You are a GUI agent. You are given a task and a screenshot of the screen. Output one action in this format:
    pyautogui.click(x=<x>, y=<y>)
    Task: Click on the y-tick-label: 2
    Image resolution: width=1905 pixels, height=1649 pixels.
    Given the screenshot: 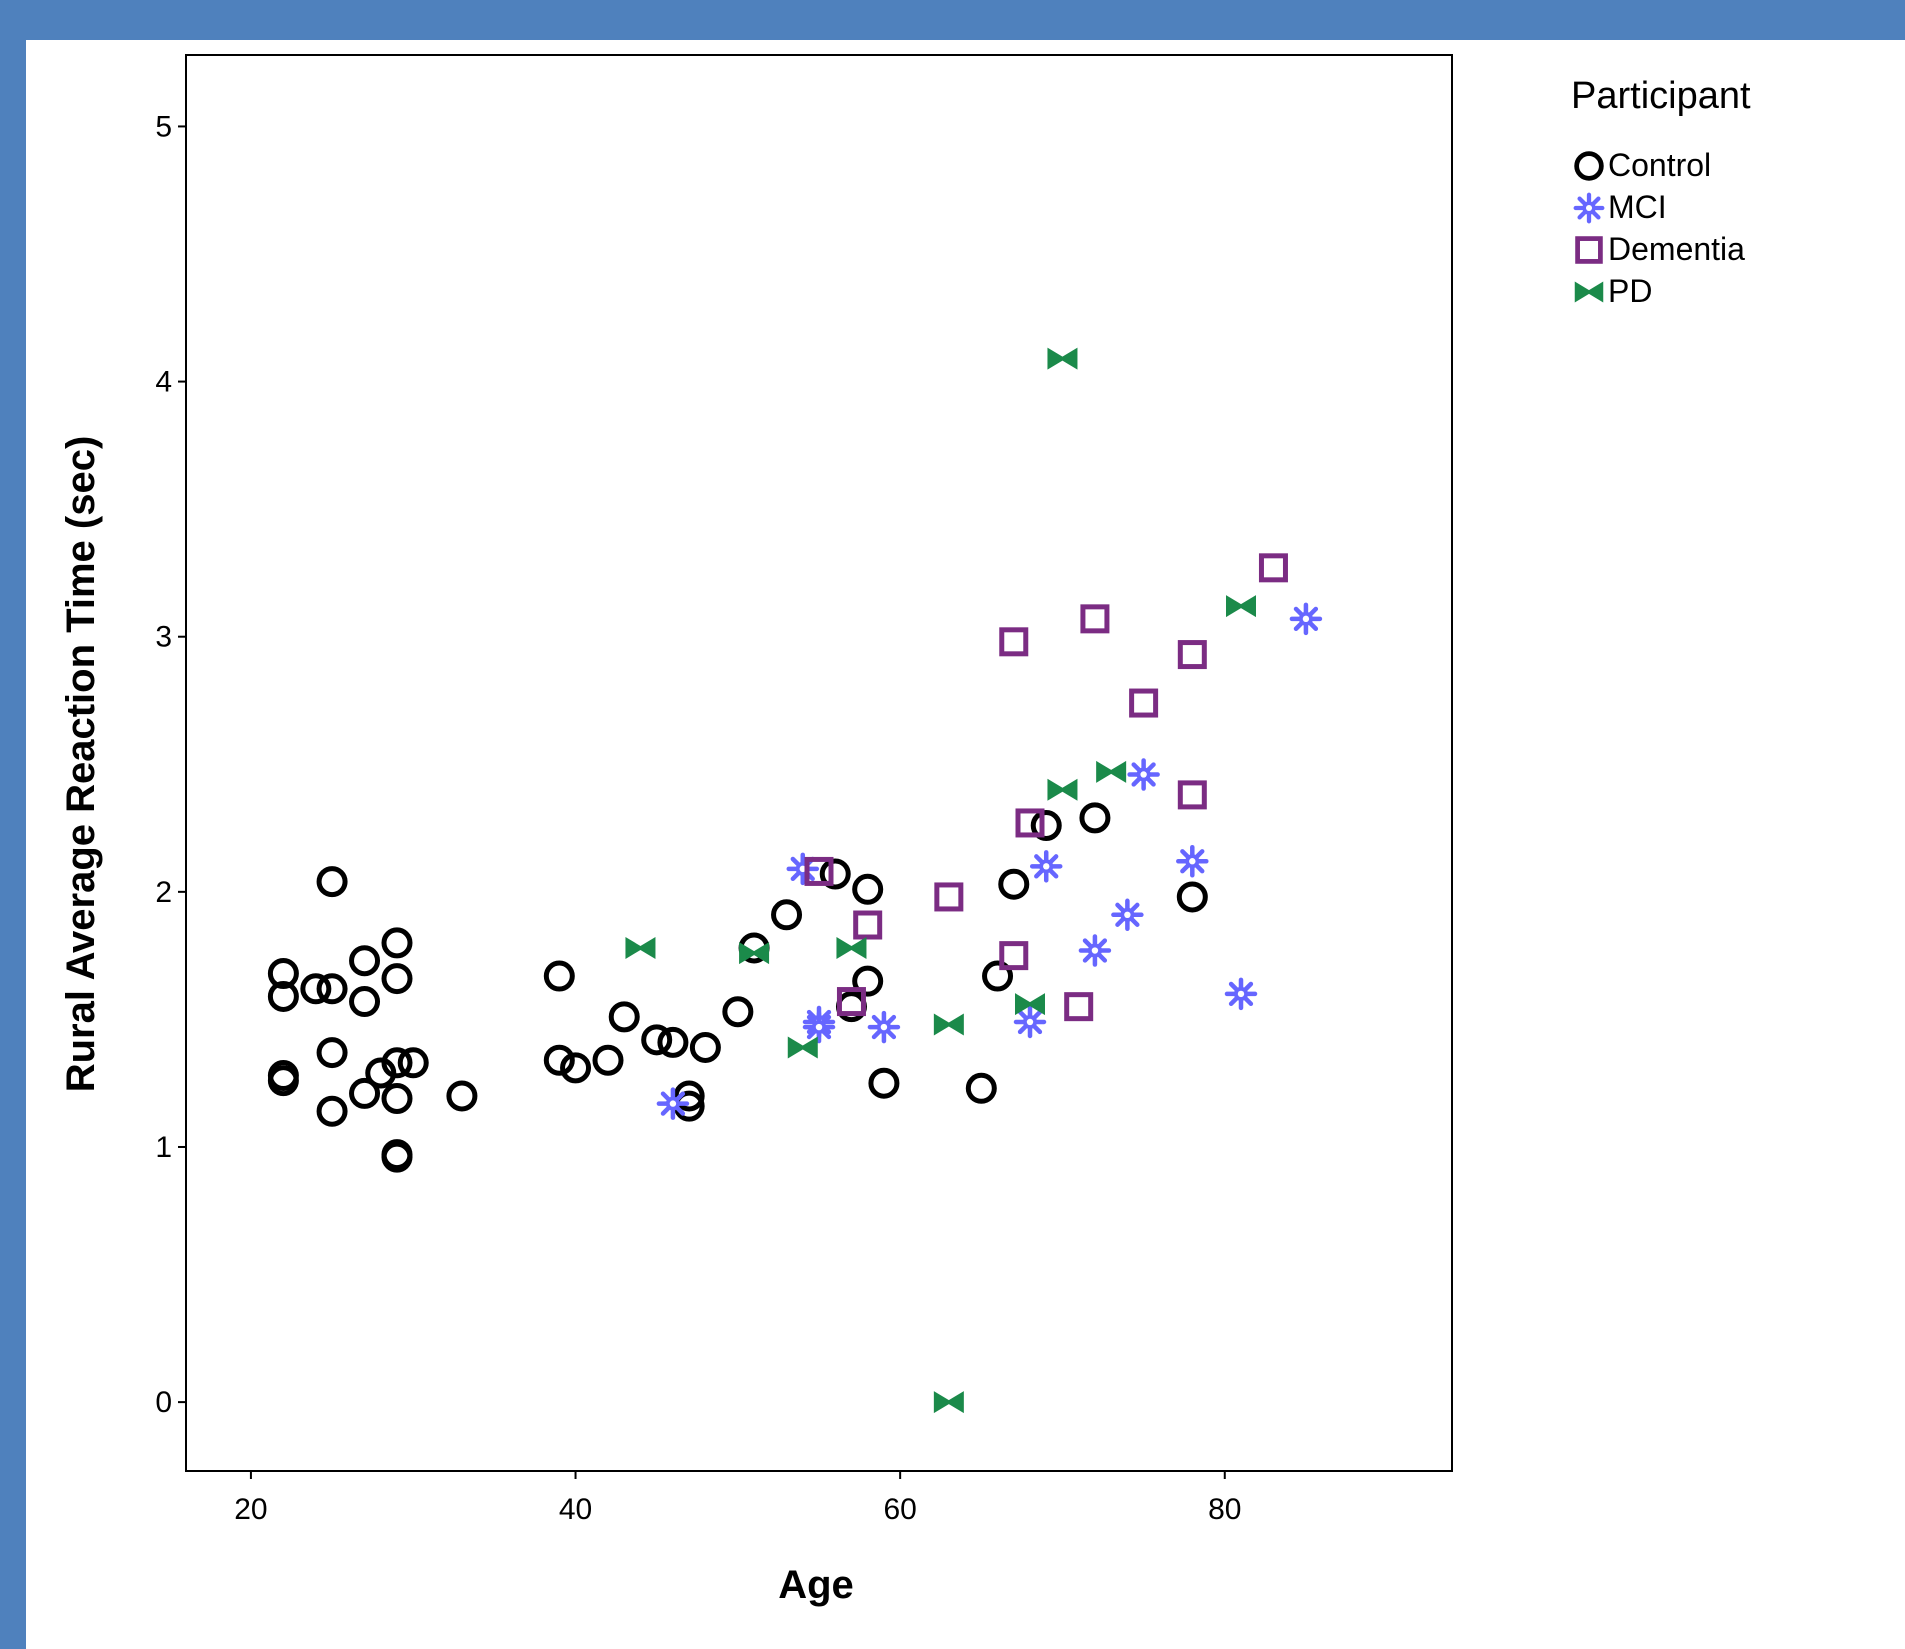 What is the action you would take?
    pyautogui.click(x=163, y=892)
    